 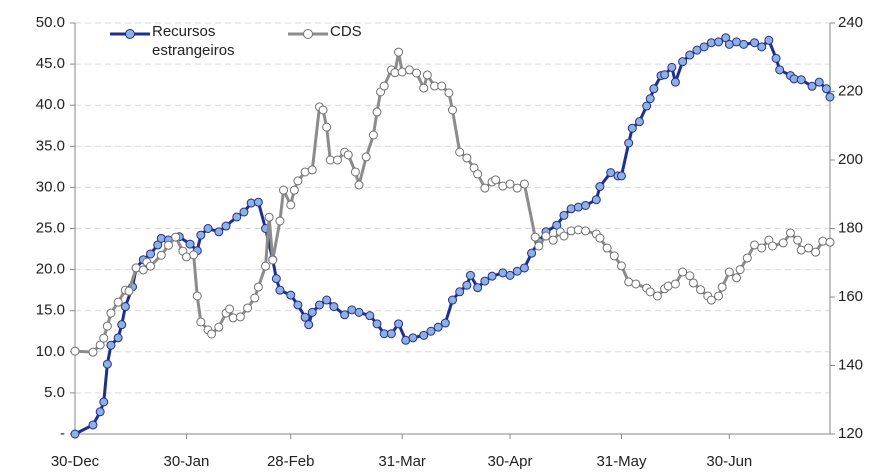 I want to click on y-tick-label: 20.0, so click(x=50, y=269).